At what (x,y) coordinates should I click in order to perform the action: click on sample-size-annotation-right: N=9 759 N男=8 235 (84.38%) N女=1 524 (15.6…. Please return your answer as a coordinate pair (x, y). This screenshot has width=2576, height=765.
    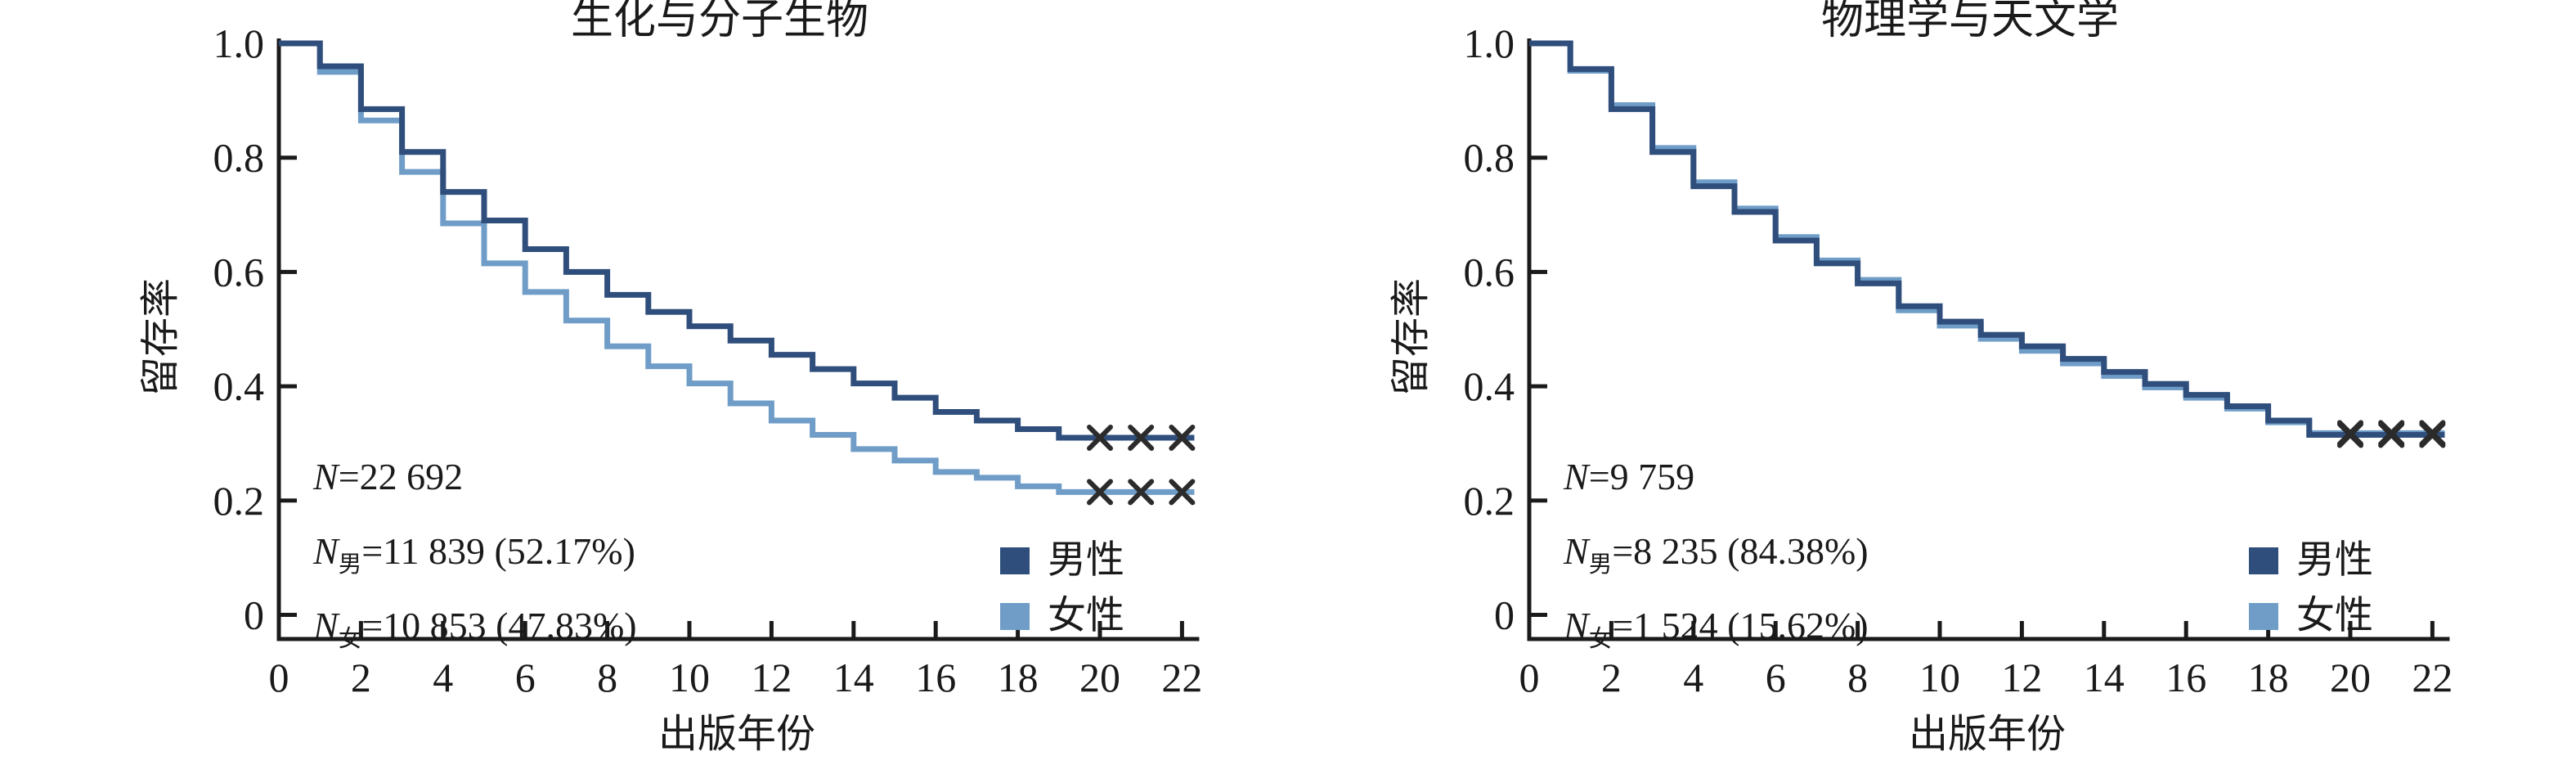
    Looking at the image, I should click on (1716, 559).